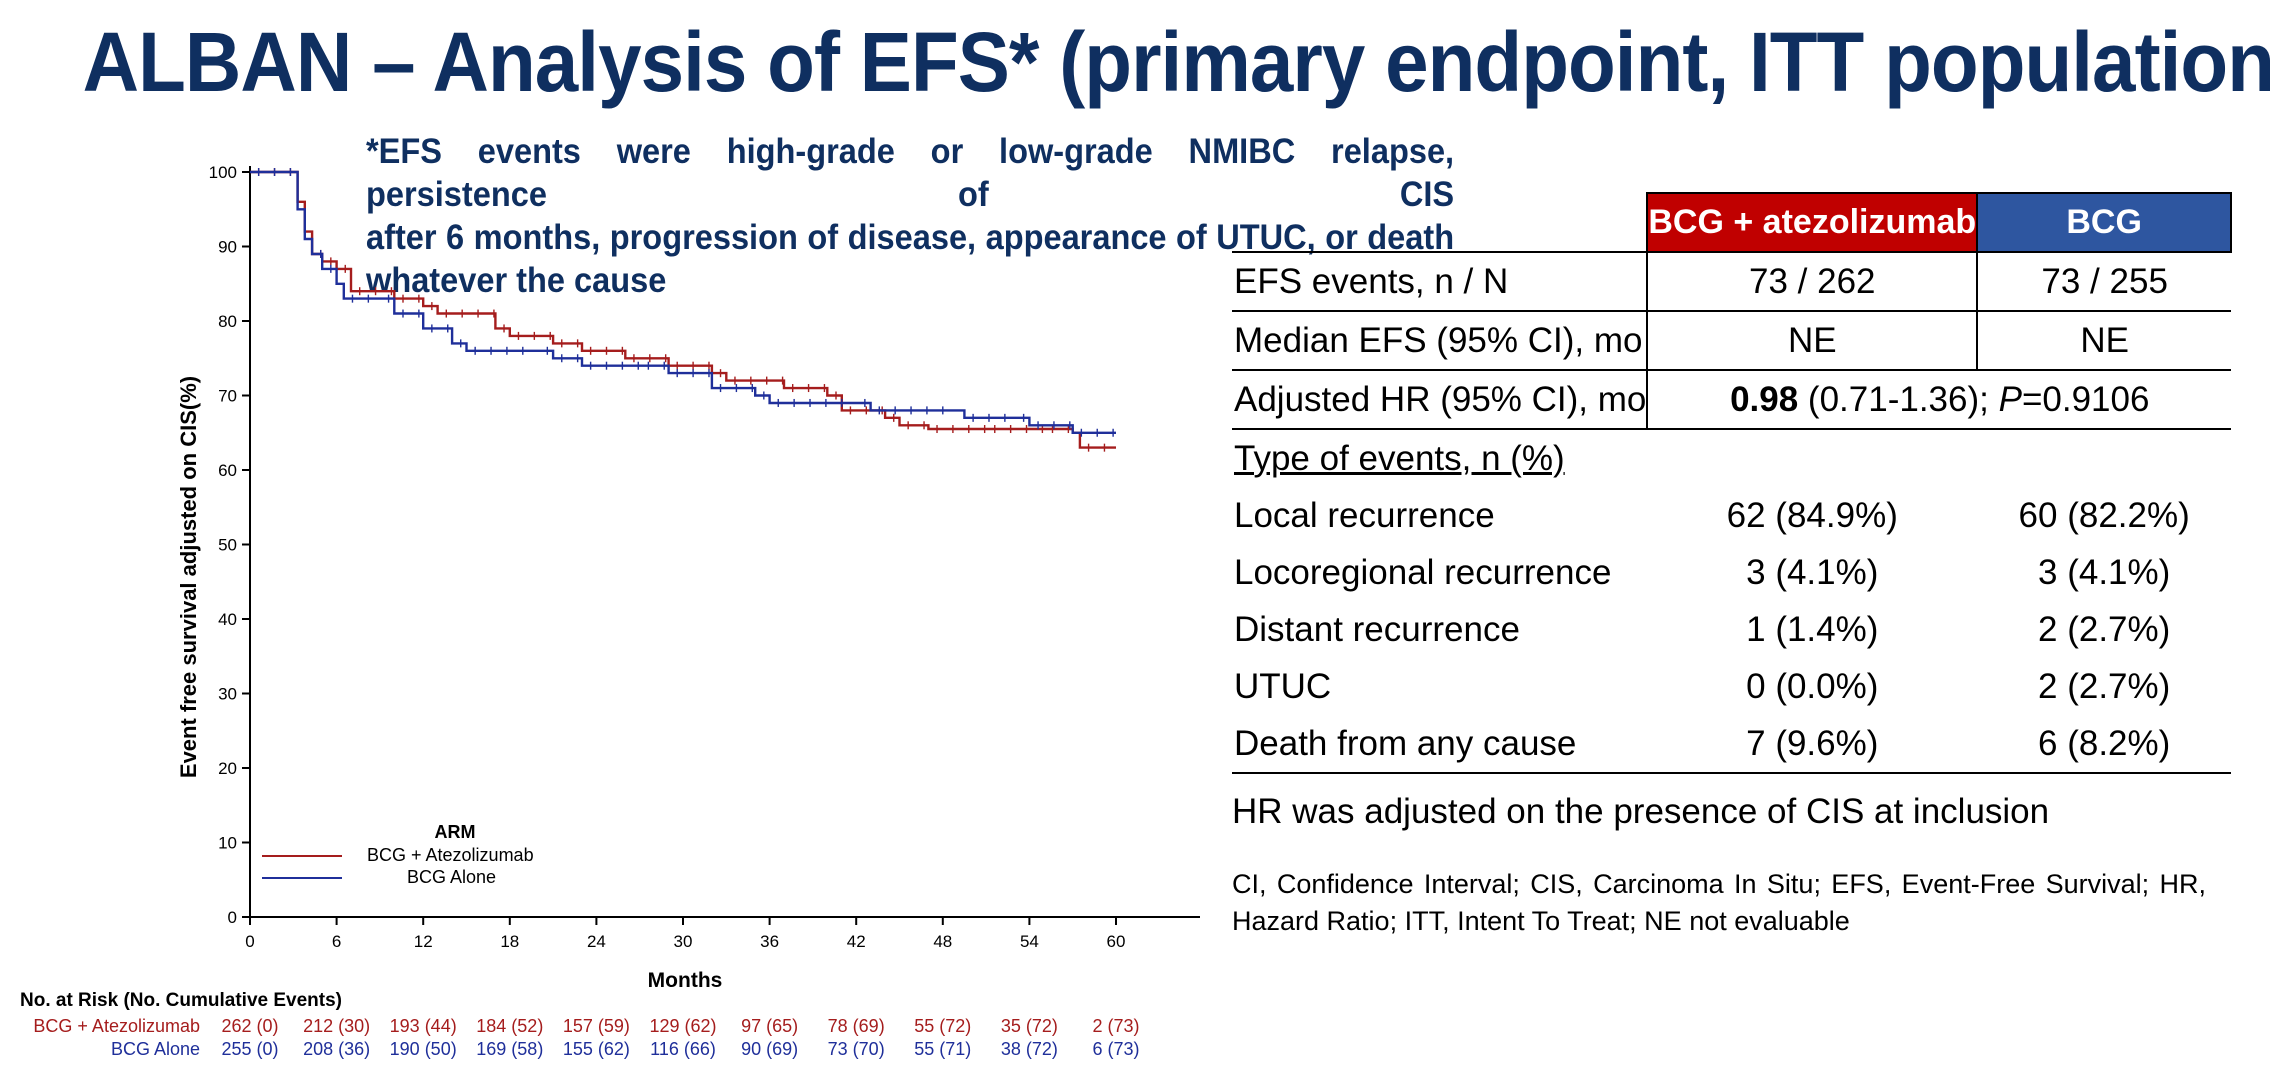  What do you see at coordinates (423, 1026) in the screenshot?
I see `risk-cell: 193 (44)` at bounding box center [423, 1026].